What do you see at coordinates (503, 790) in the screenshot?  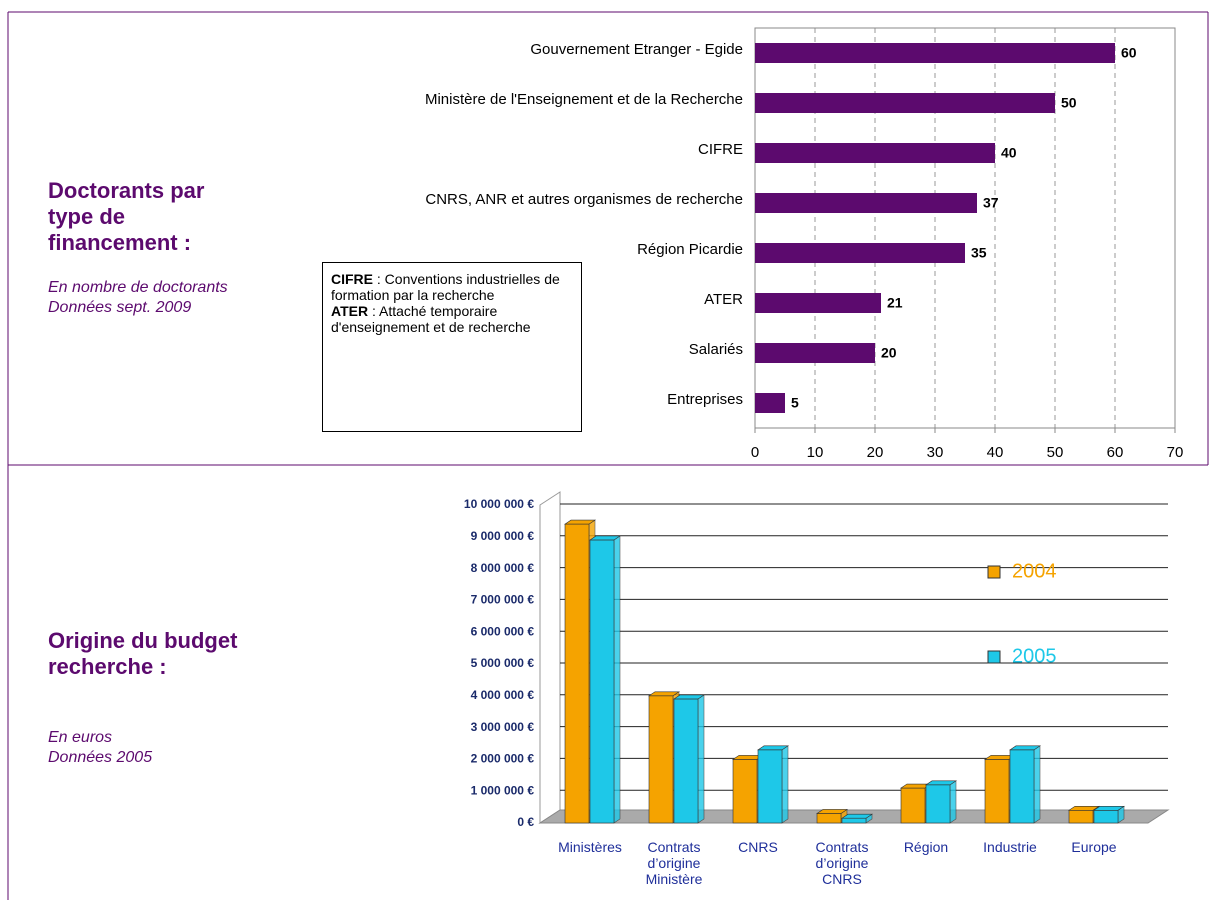 I see `y-tick-label: 1 000 000 €` at bounding box center [503, 790].